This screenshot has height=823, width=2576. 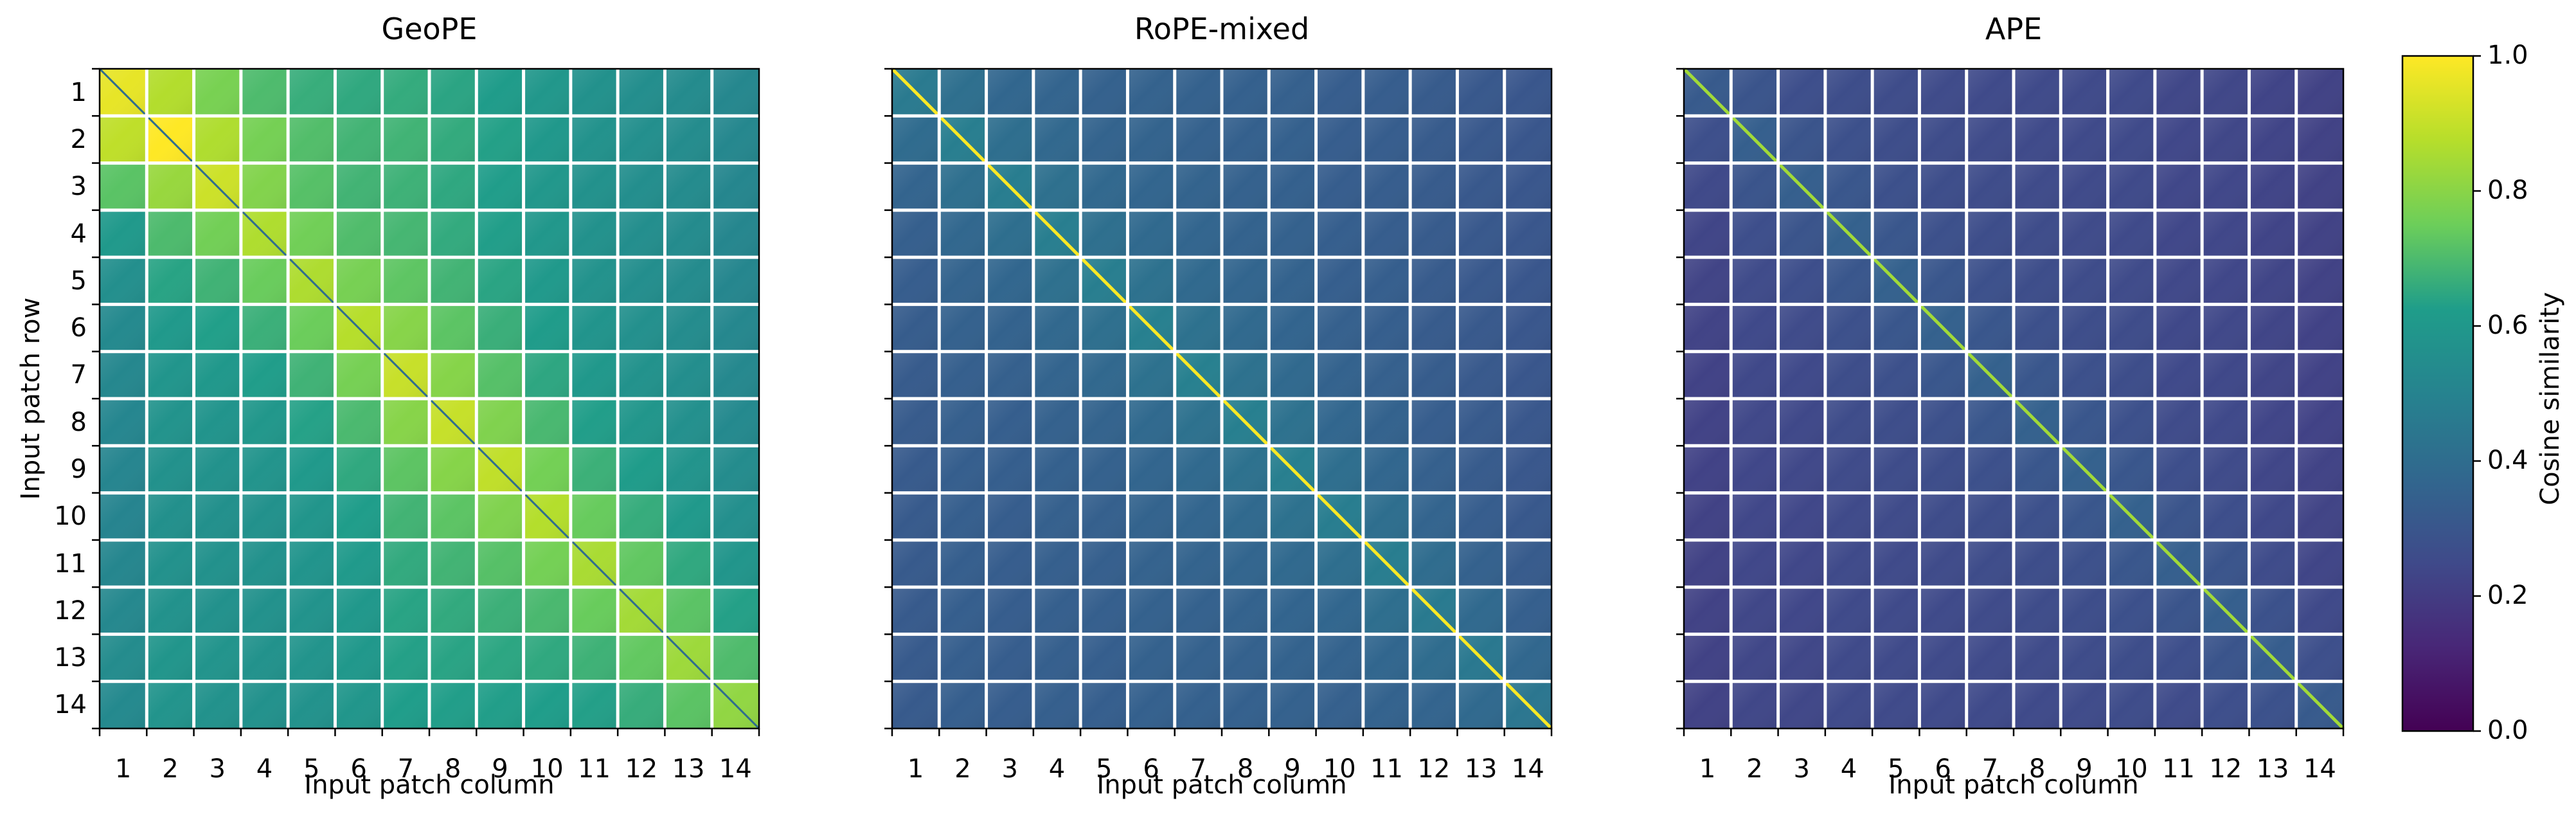 What do you see at coordinates (70, 705) in the screenshot?
I see `y-tick-label: 14` at bounding box center [70, 705].